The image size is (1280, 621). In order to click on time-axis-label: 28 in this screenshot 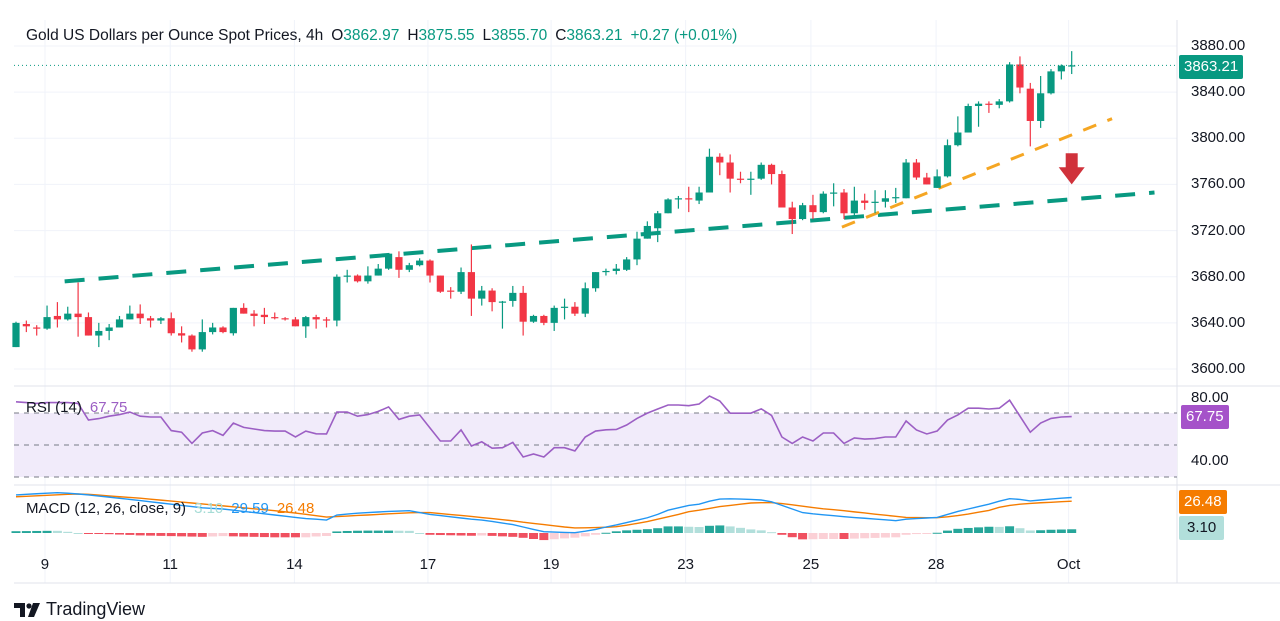, I will do `click(936, 564)`.